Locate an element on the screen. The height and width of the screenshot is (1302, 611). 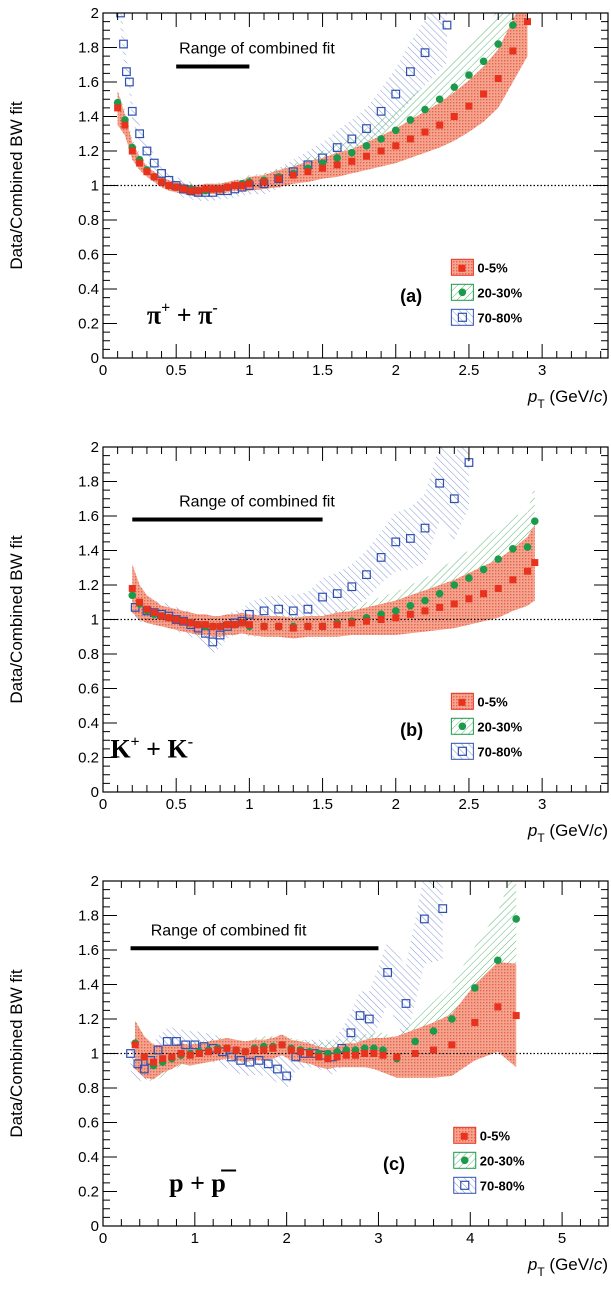
x-tick-label: 1.5 is located at coordinates (322, 804).